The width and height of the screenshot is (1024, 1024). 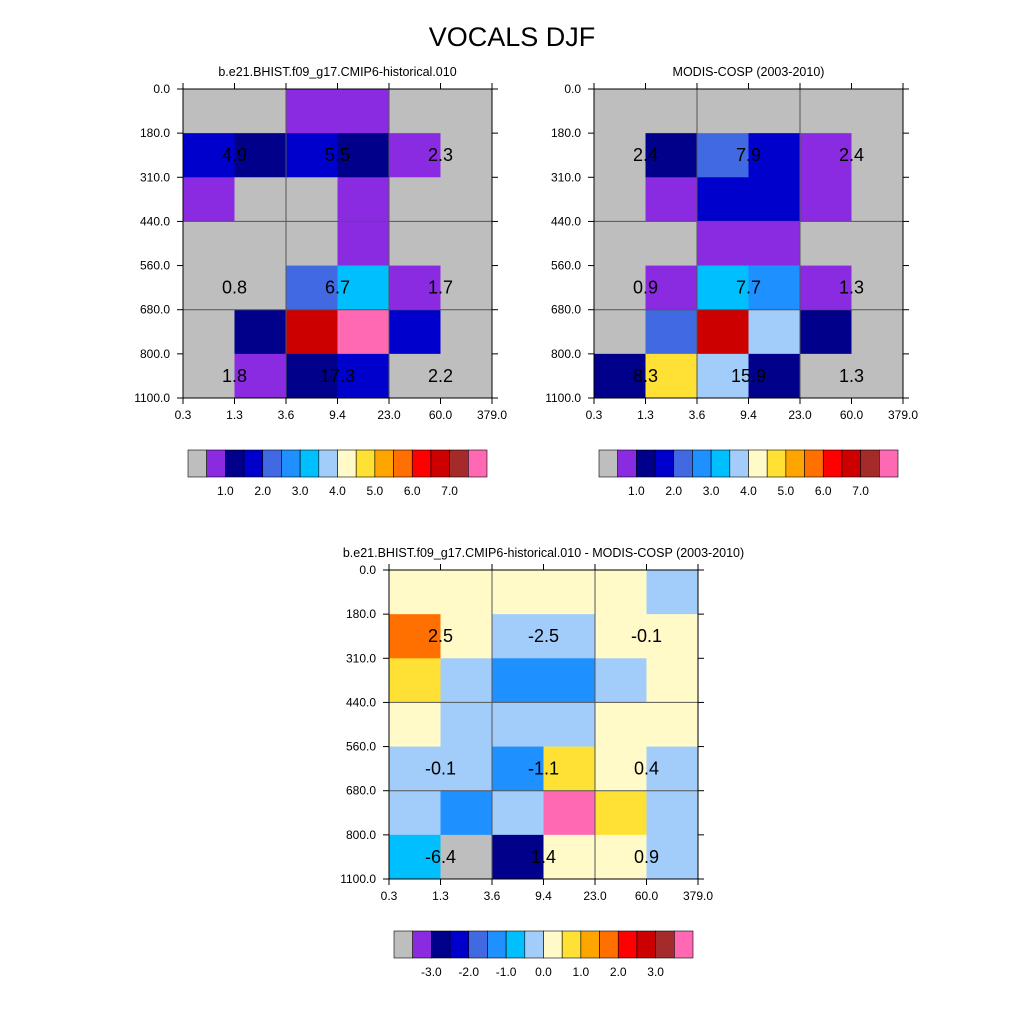 What do you see at coordinates (286, 415) in the screenshot?
I see `x-tick-label: 3.6` at bounding box center [286, 415].